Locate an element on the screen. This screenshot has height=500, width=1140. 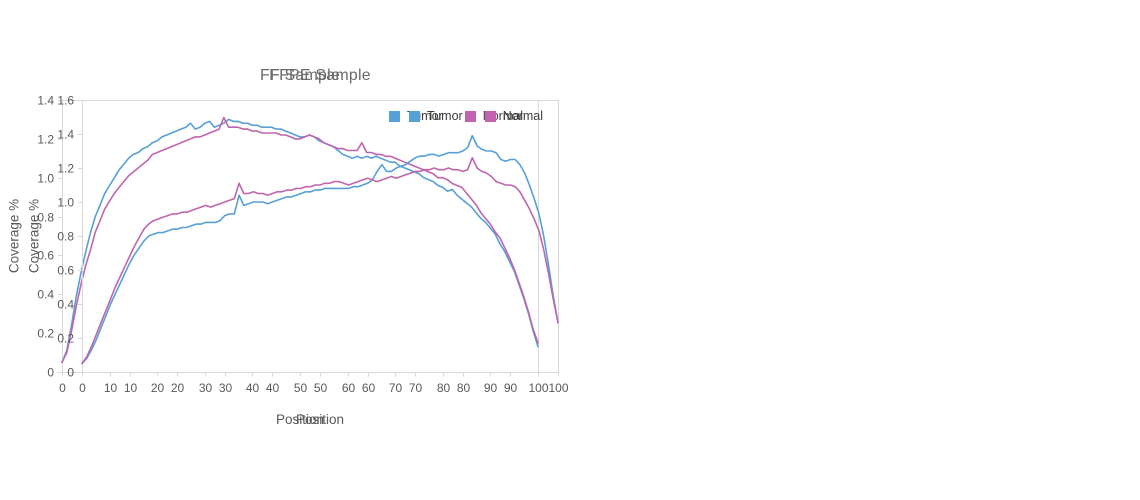
legend-item-normal: Normal is located at coordinates (513, 116).